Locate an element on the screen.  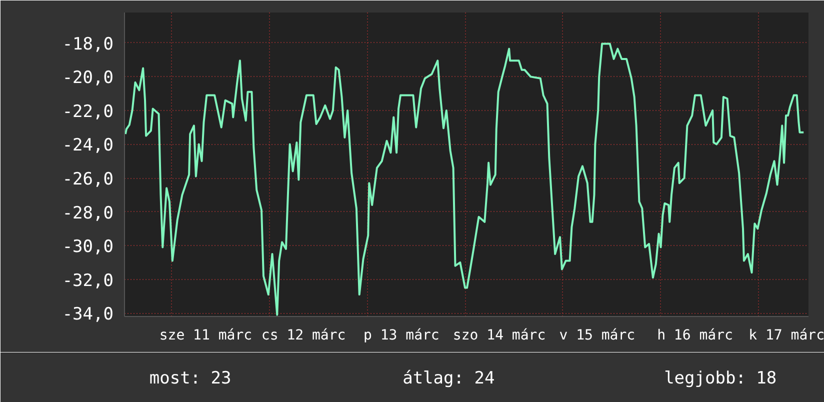
text: legjobb: 18 is located at coordinates (720, 378).